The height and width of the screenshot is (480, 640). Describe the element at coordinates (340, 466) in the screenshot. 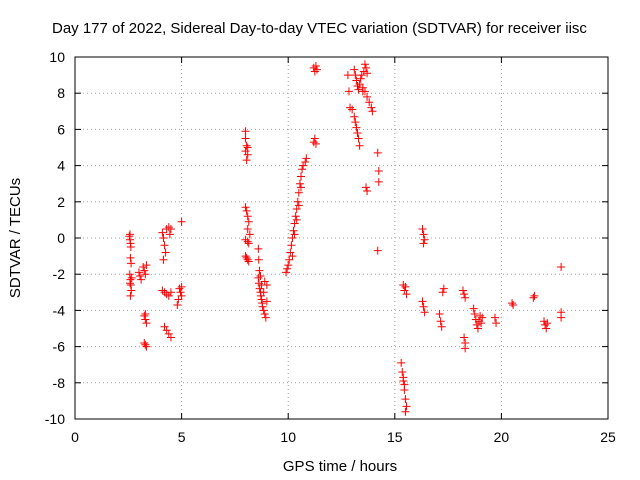

I see `x-axis-label: GPS time / hours` at that location.